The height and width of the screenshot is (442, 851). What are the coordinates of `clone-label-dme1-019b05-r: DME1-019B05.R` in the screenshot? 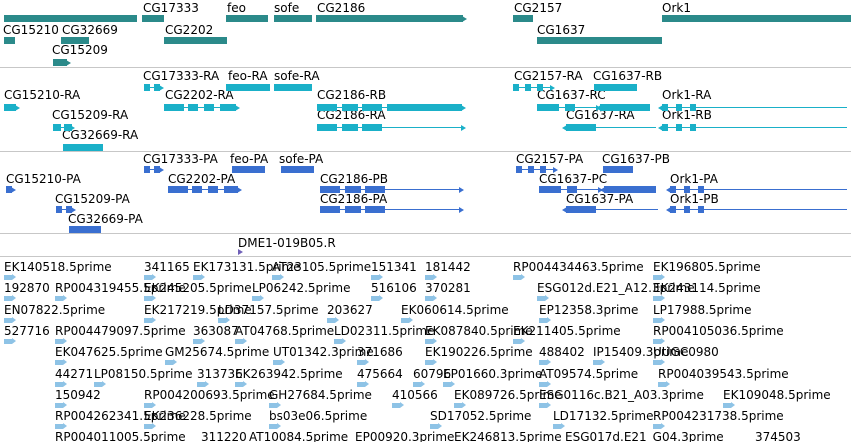 It's located at (287, 243).